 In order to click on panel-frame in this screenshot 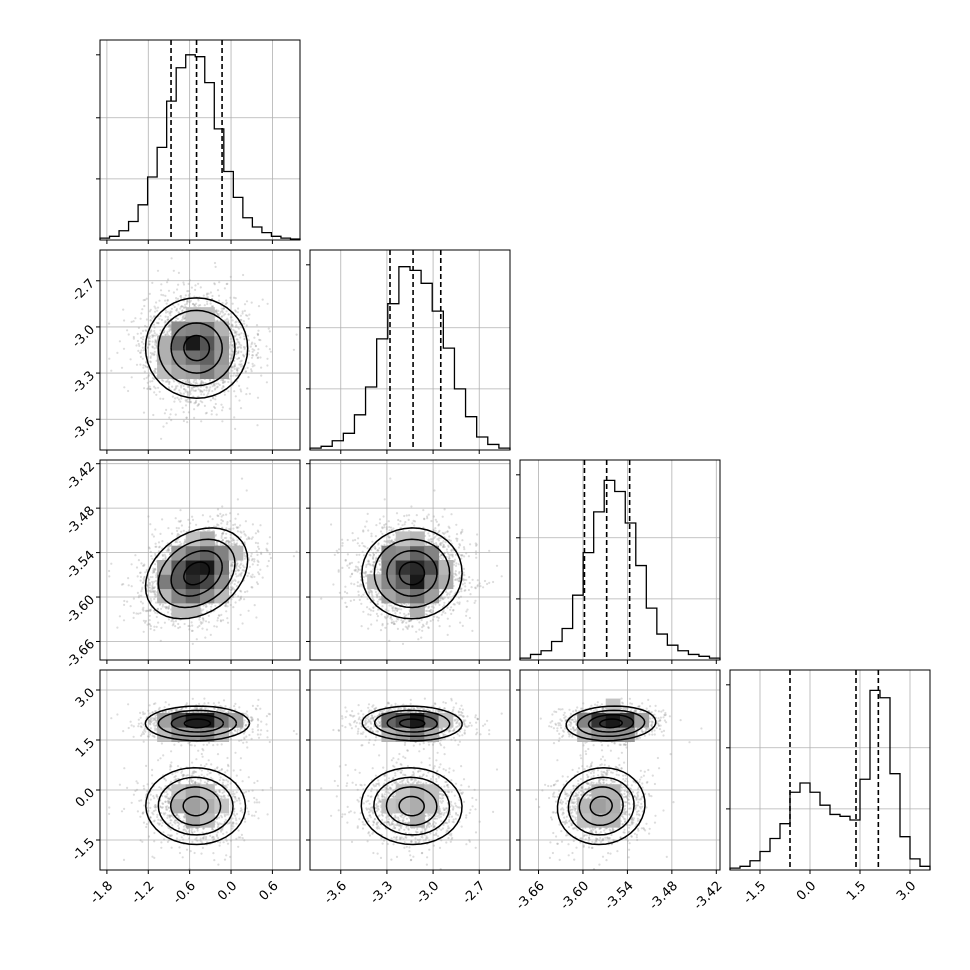, I will do `click(410, 350)`.